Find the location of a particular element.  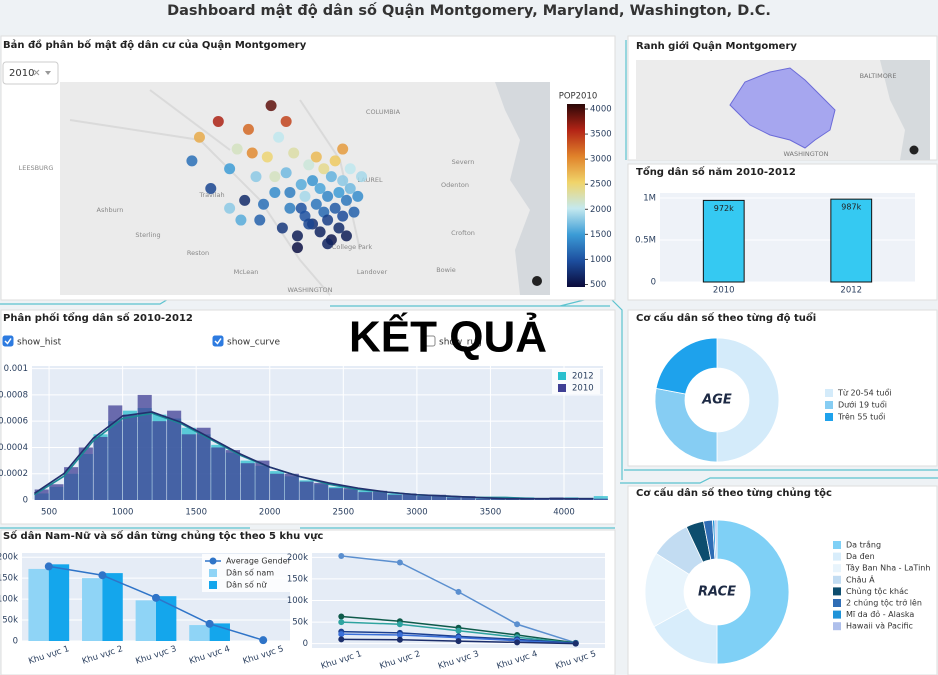

y-tick-label: 1M is located at coordinates (649, 199).